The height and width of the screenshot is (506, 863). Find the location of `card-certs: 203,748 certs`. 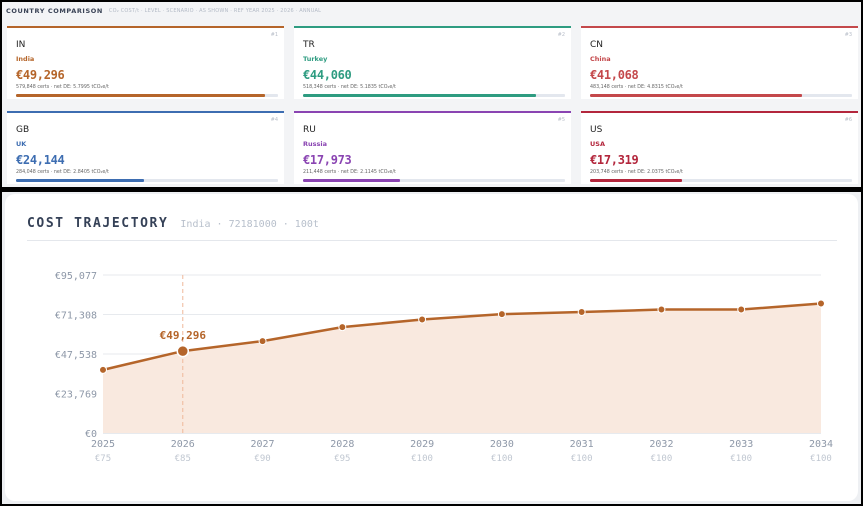

card-certs: 203,748 certs is located at coordinates (607, 172).